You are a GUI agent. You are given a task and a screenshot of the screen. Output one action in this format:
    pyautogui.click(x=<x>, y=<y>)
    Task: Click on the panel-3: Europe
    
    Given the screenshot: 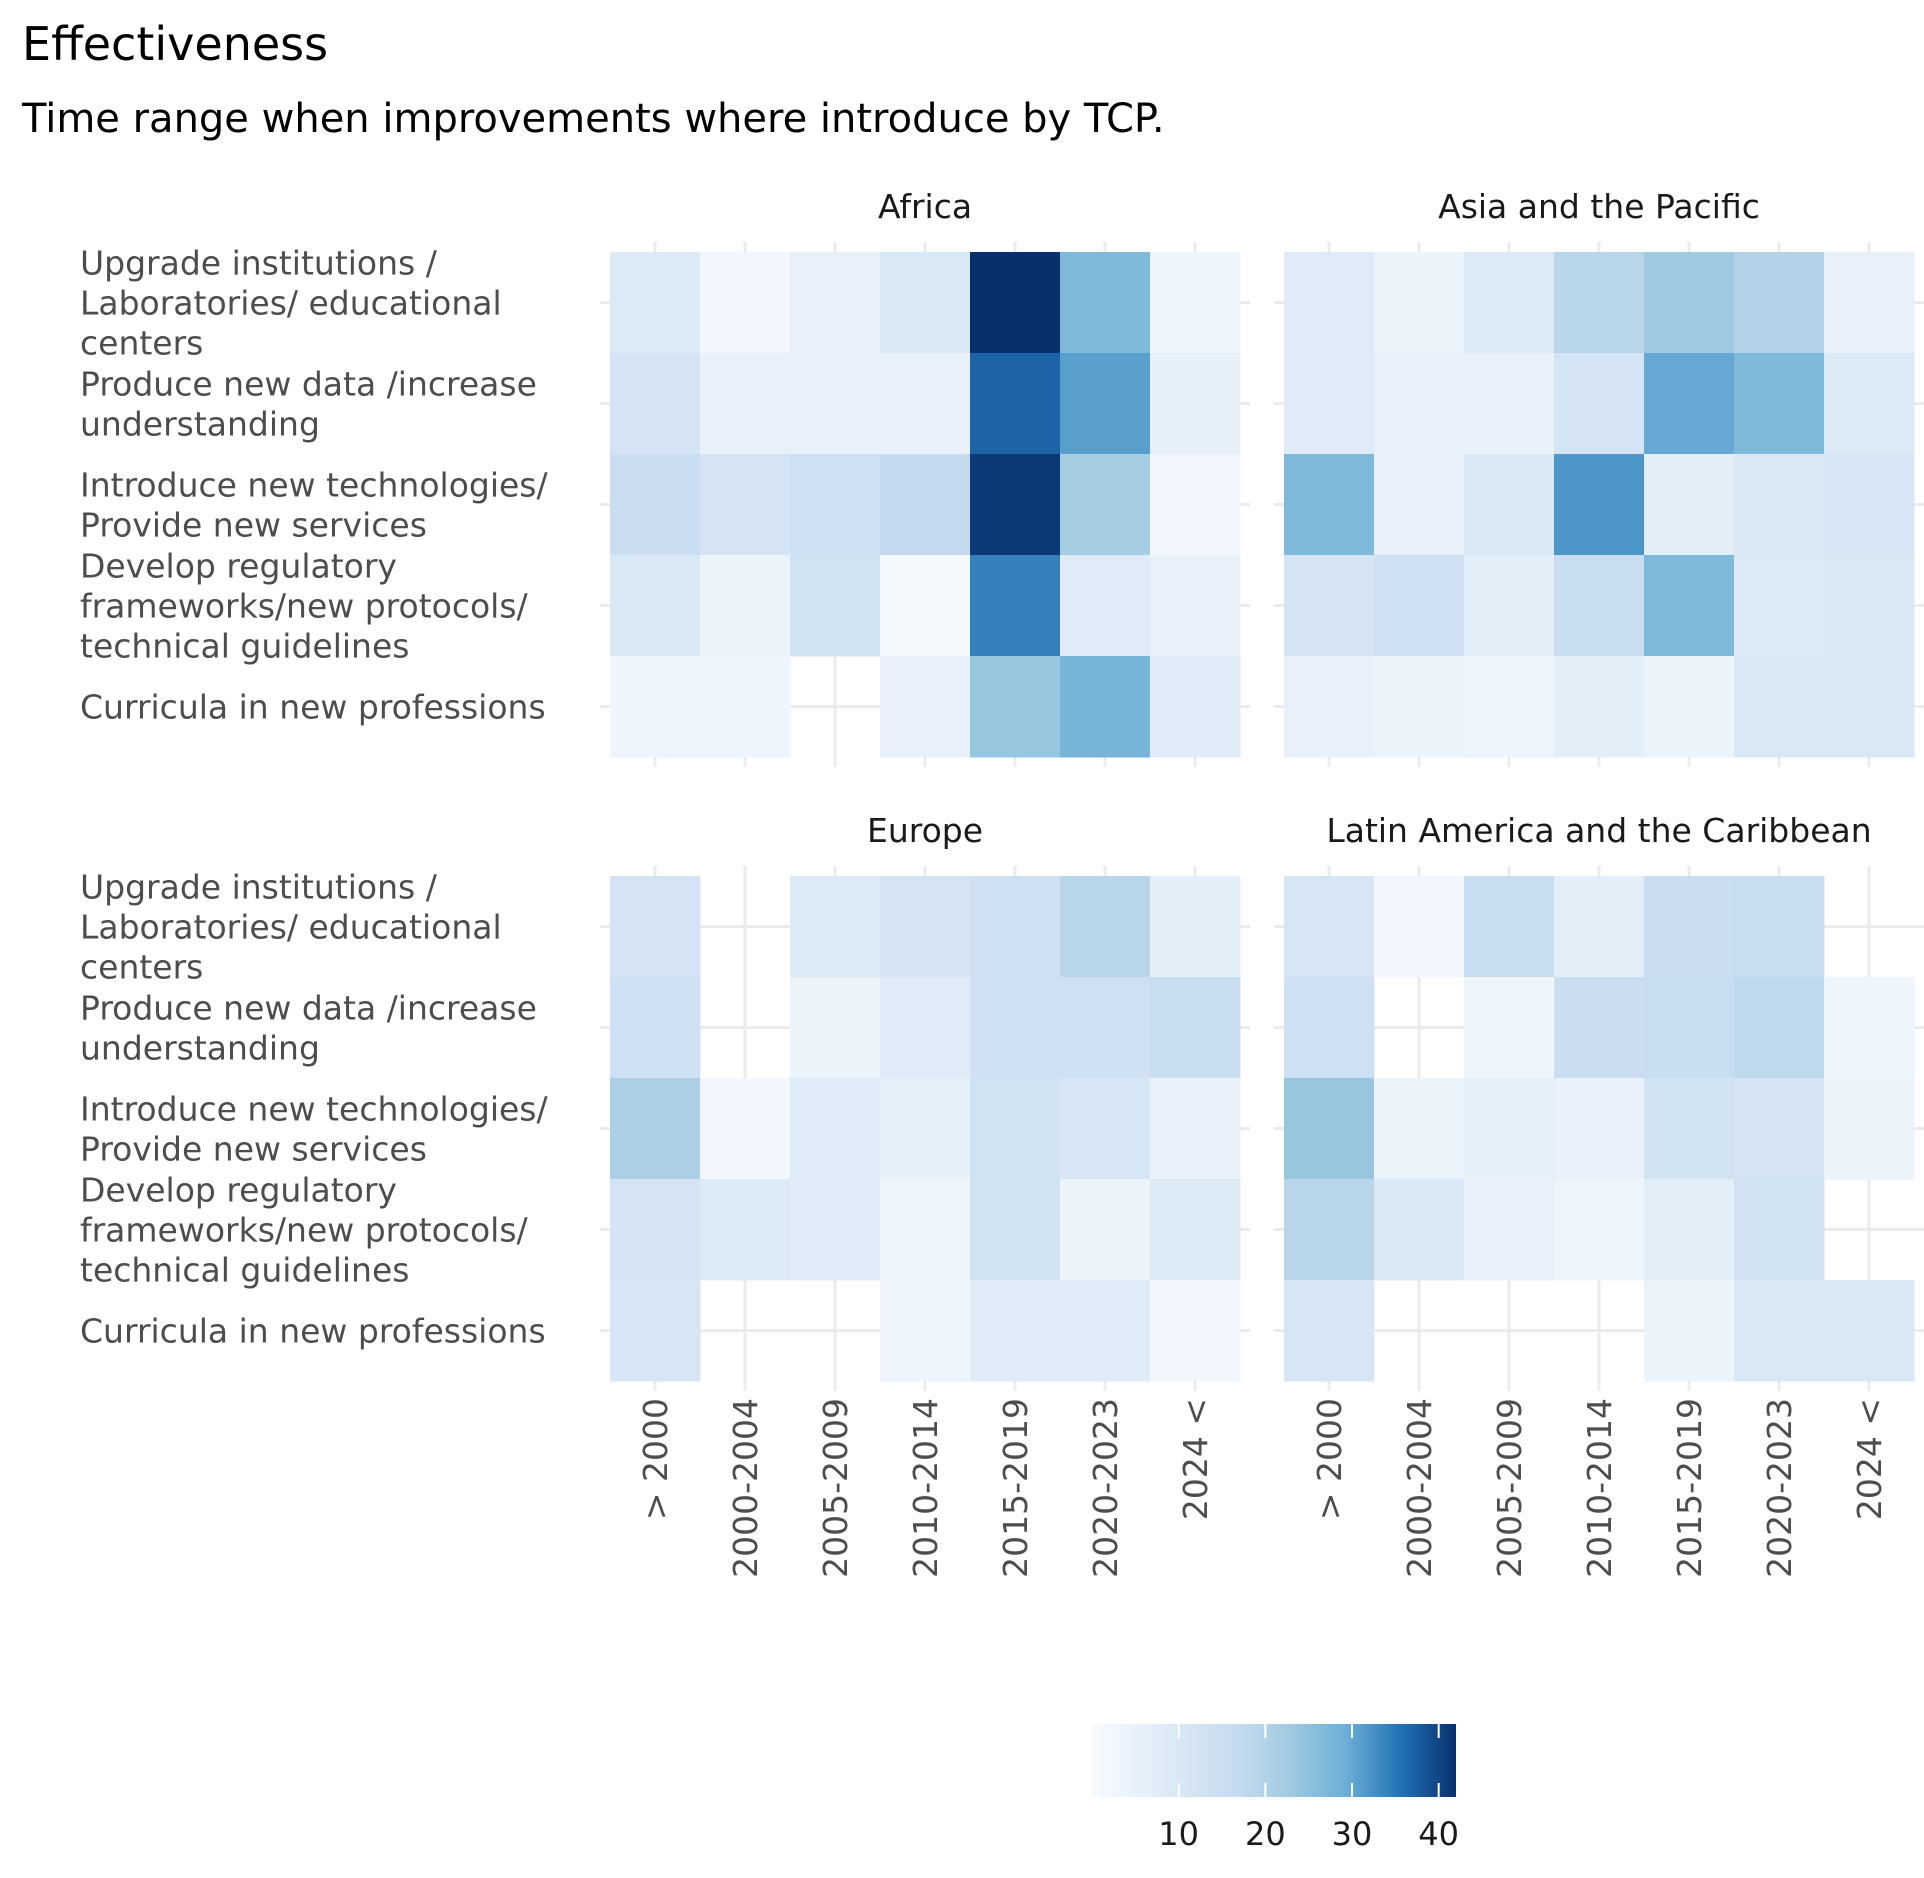 What is the action you would take?
    pyautogui.click(x=925, y=1101)
    